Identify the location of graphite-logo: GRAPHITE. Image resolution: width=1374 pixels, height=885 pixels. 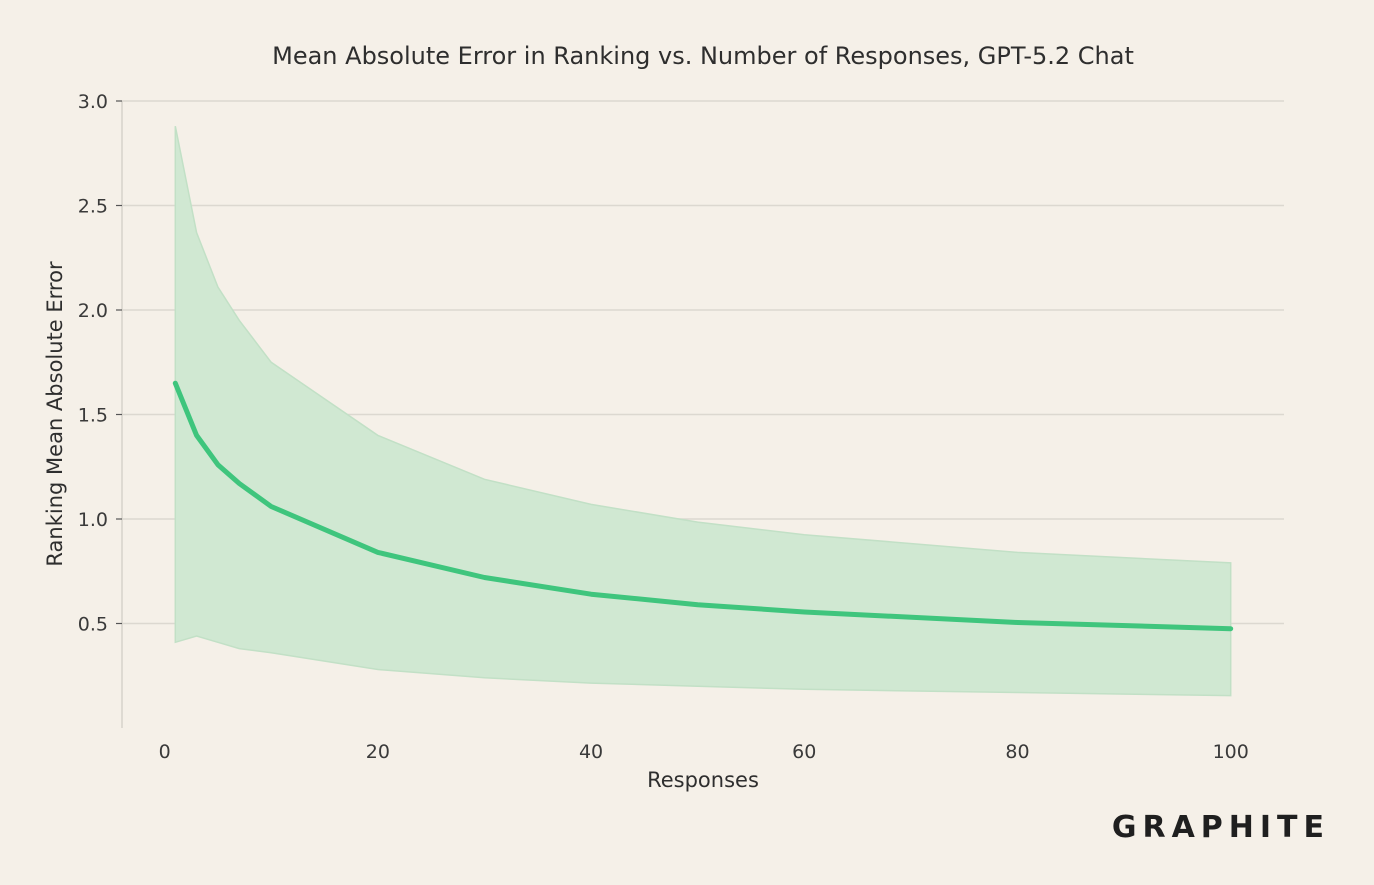
(1220, 827).